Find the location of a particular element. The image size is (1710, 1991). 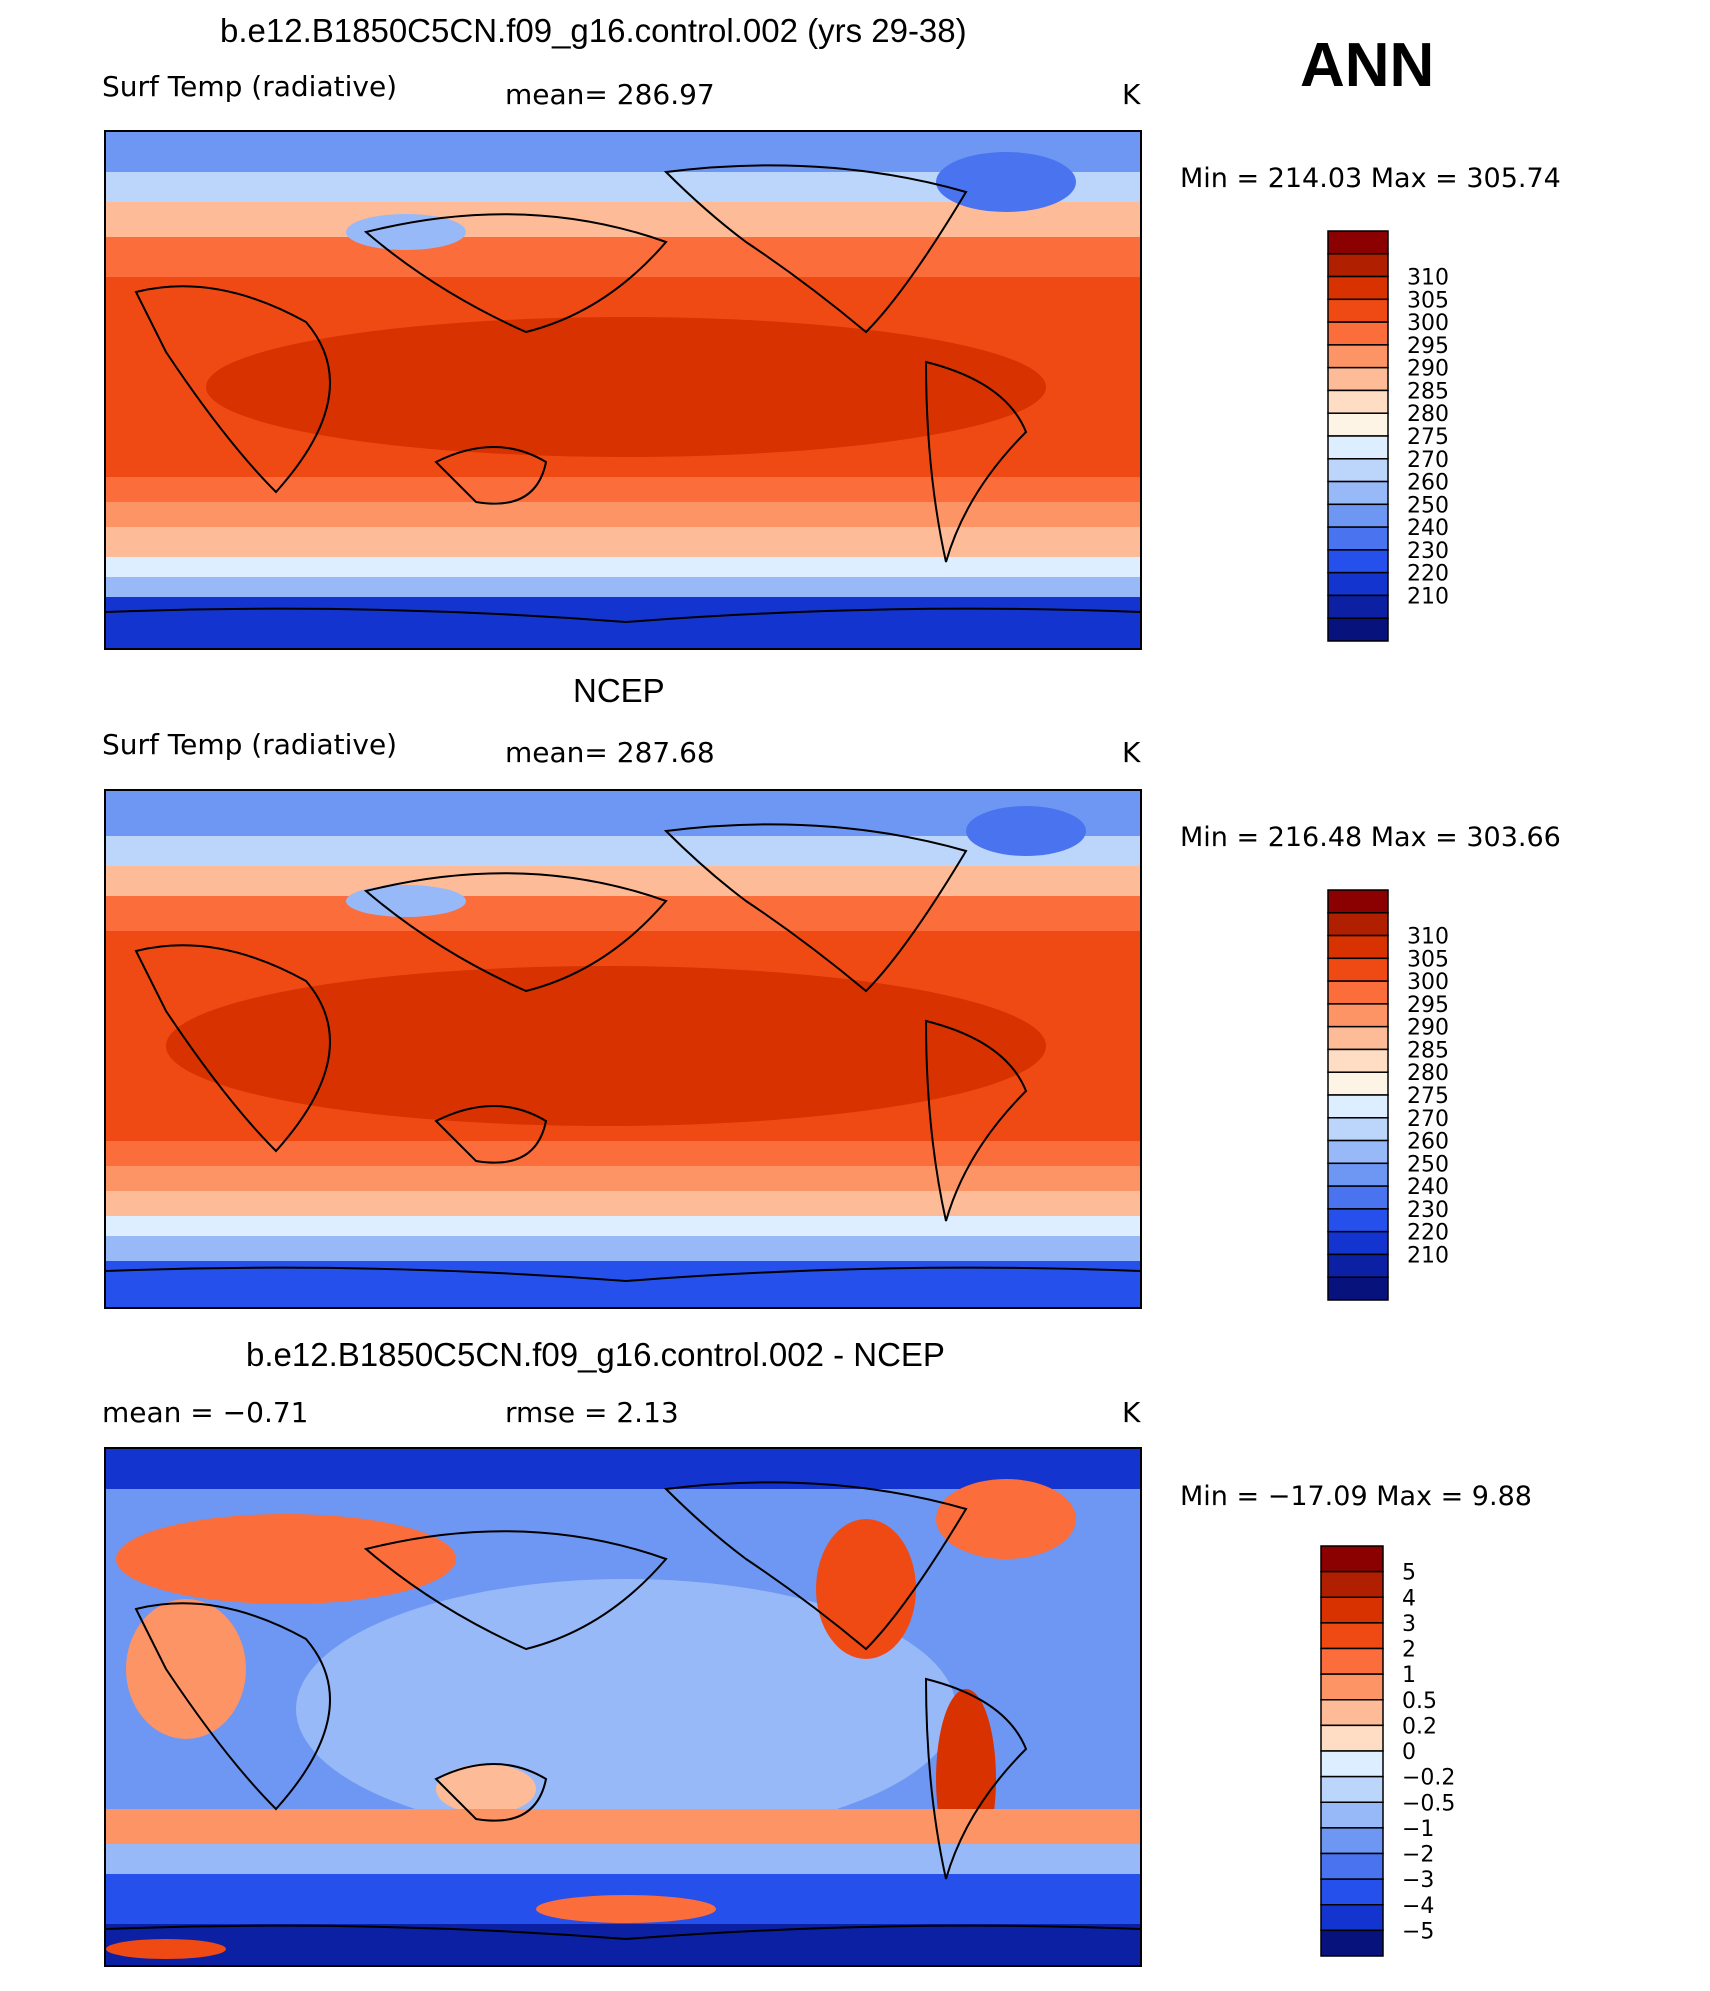

panel-1-units: K is located at coordinates (1131, 94).